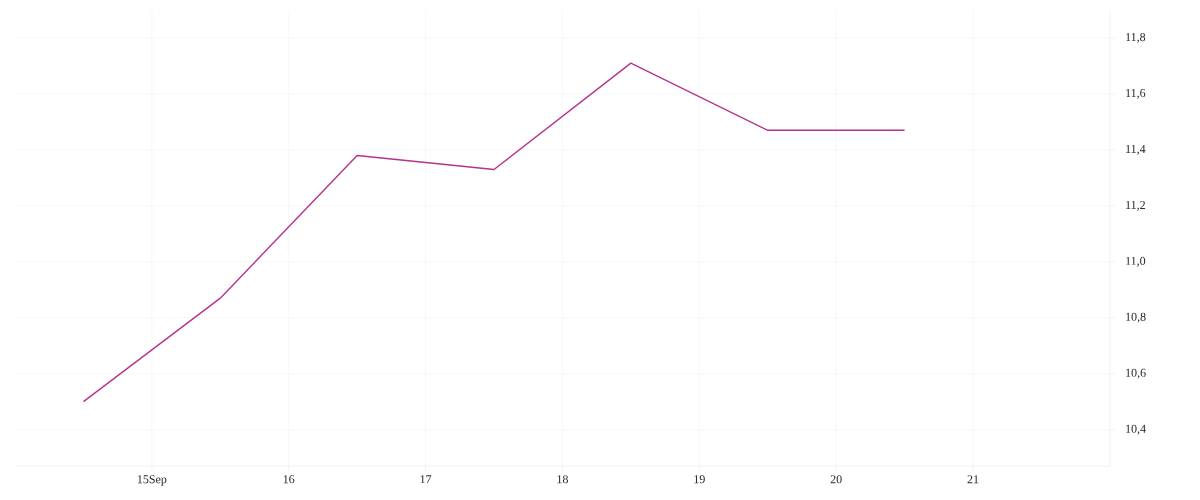  I want to click on x-tick-label: 16, so click(289, 479).